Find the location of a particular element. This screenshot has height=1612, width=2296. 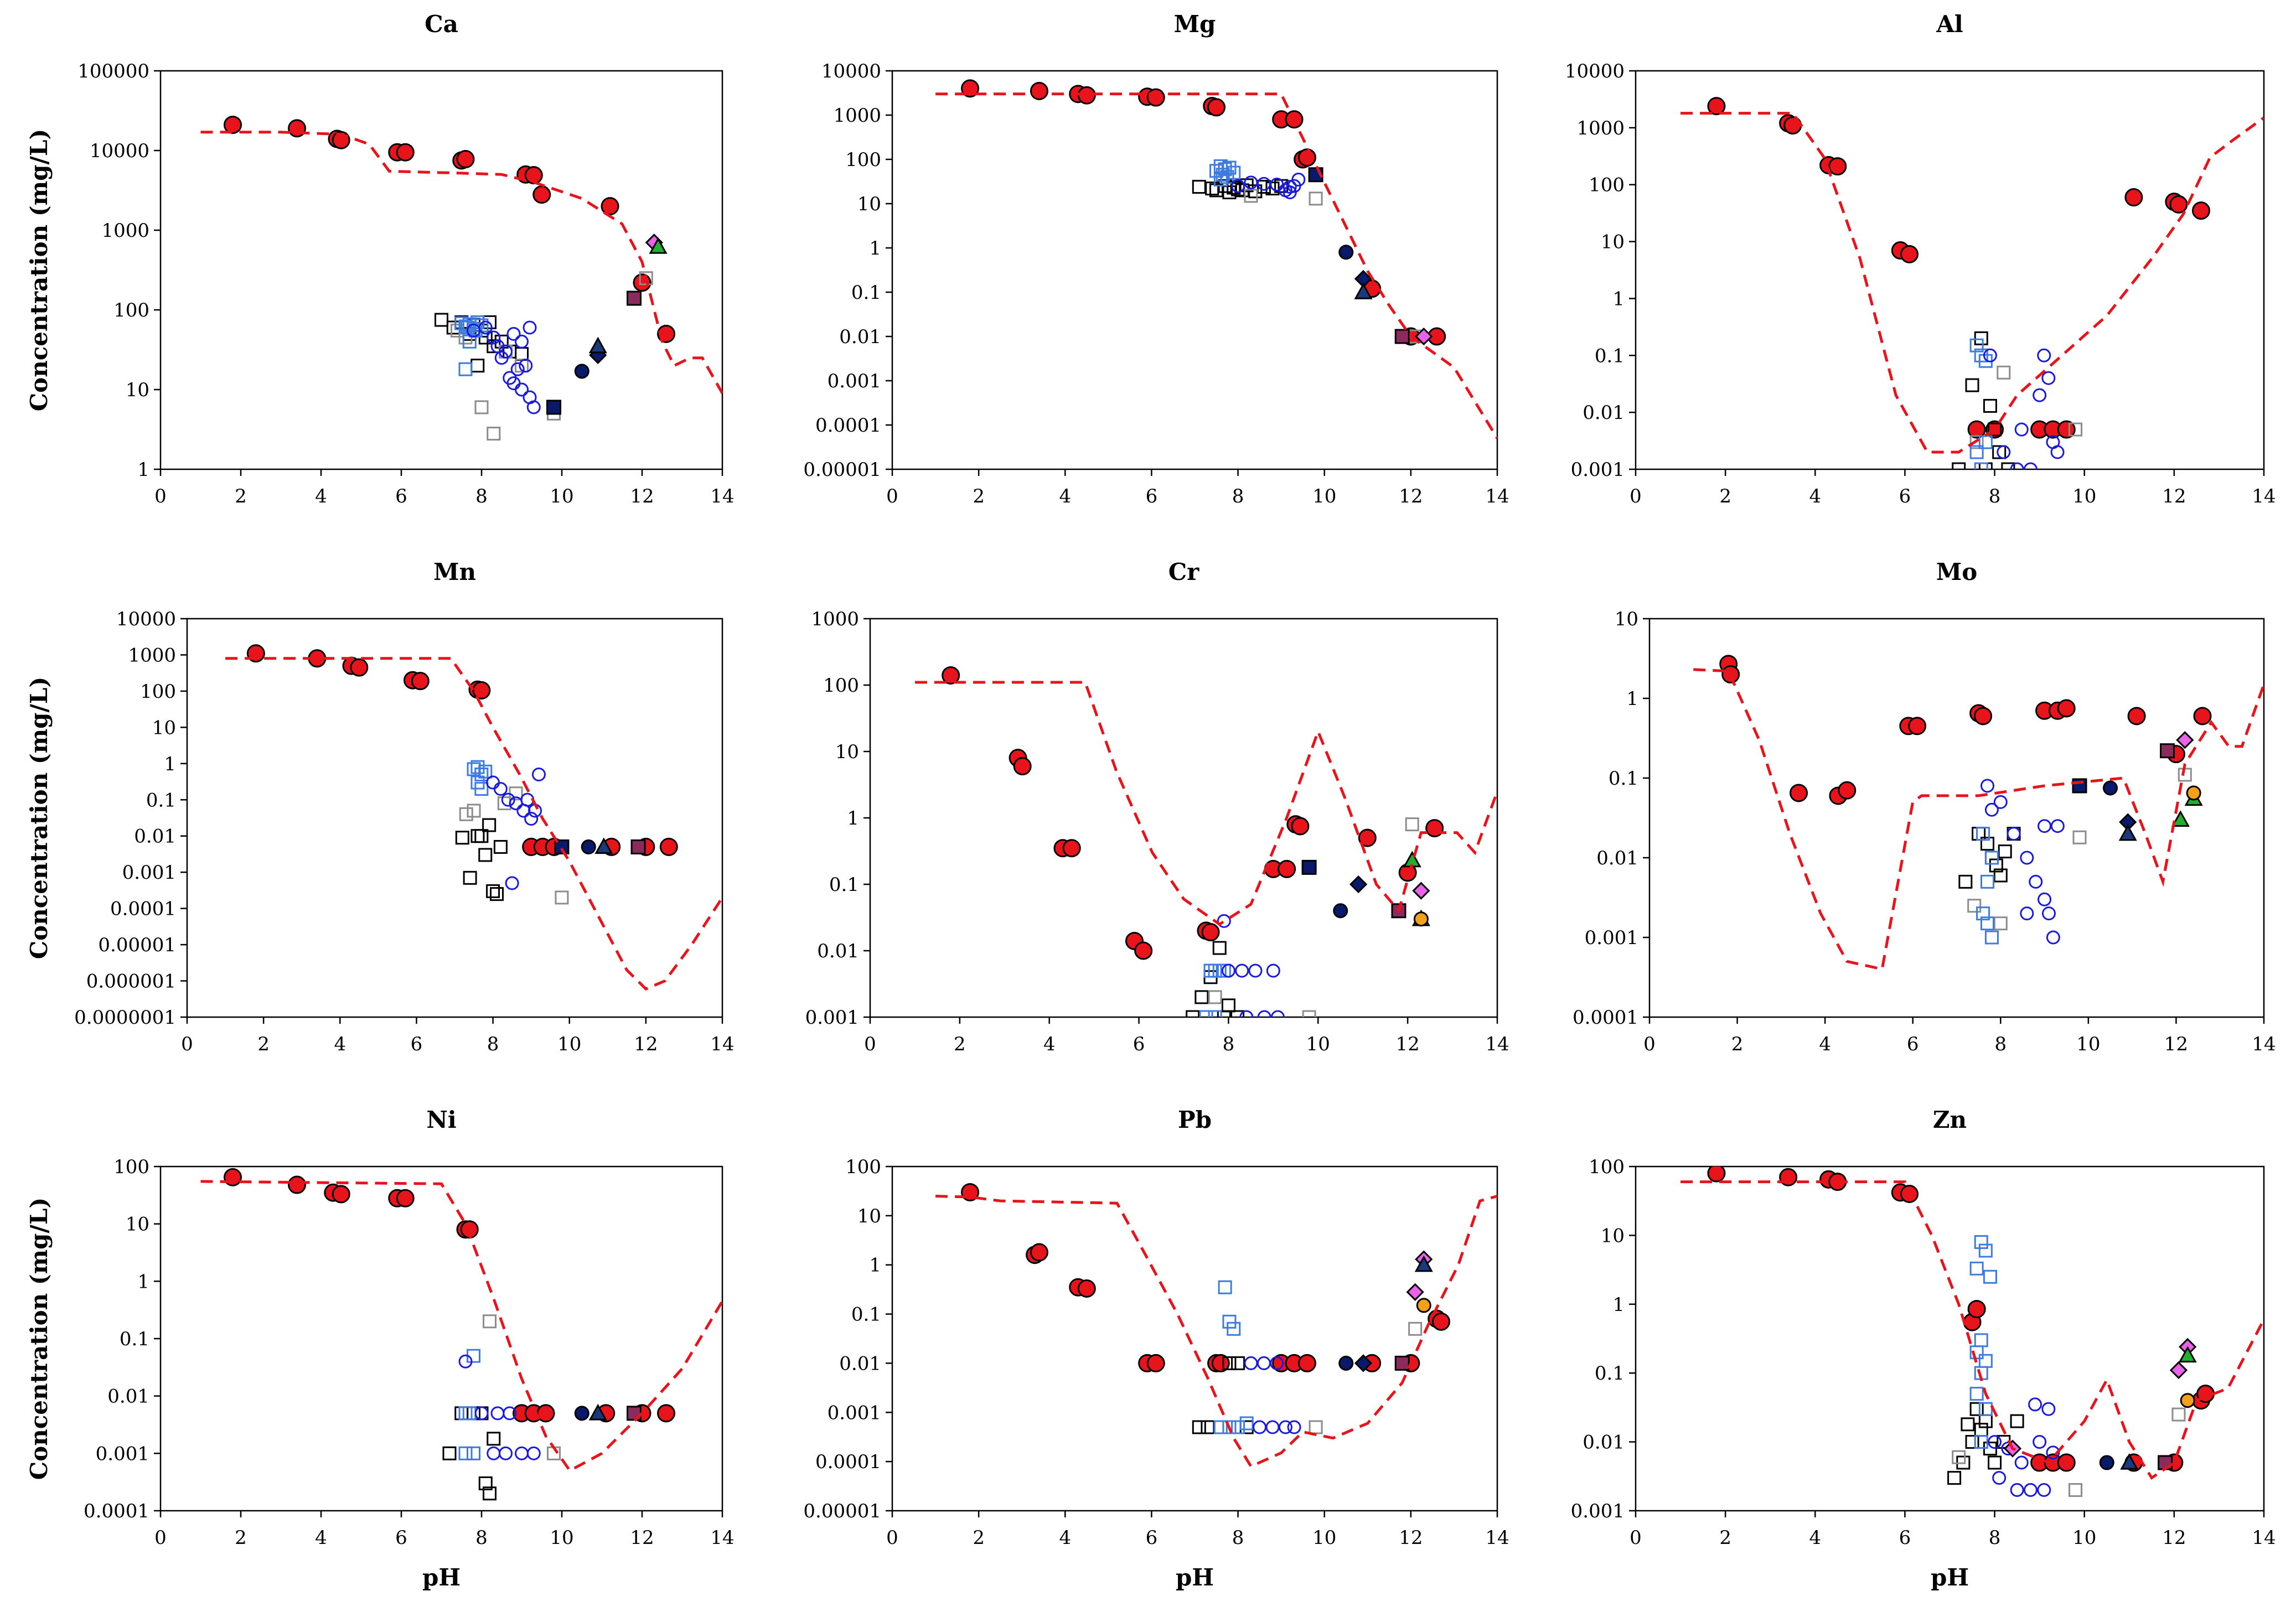

y-tick-label: 1000 is located at coordinates (152, 655).